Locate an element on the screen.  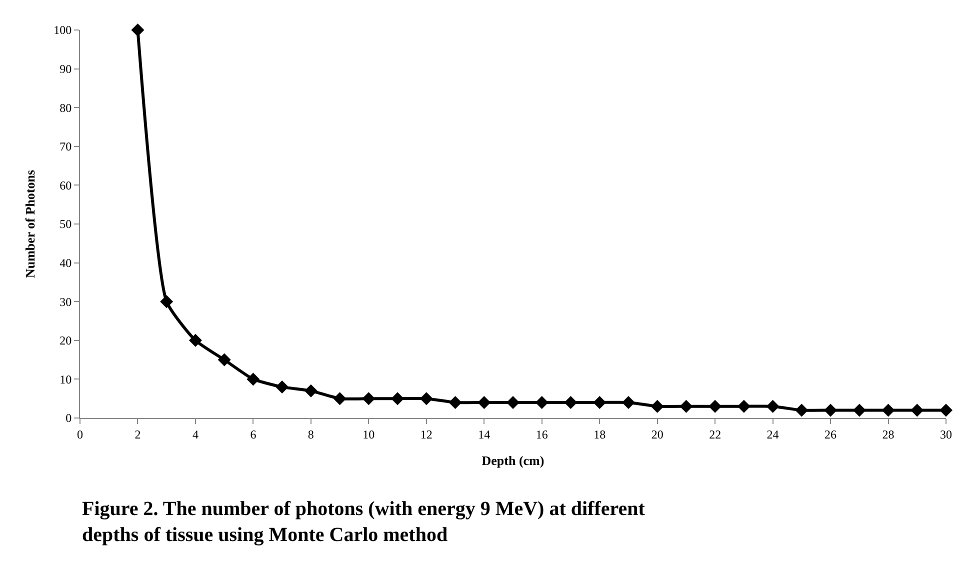
x-tick-label: 2 is located at coordinates (137, 434).